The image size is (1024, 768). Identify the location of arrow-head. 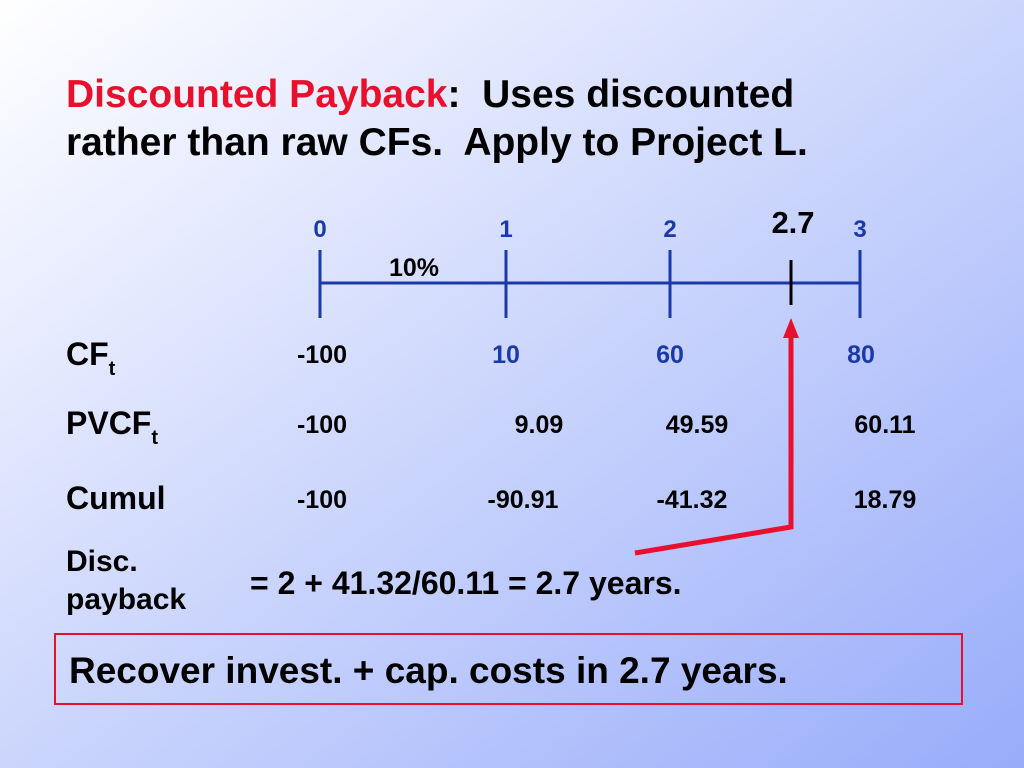
(791, 328).